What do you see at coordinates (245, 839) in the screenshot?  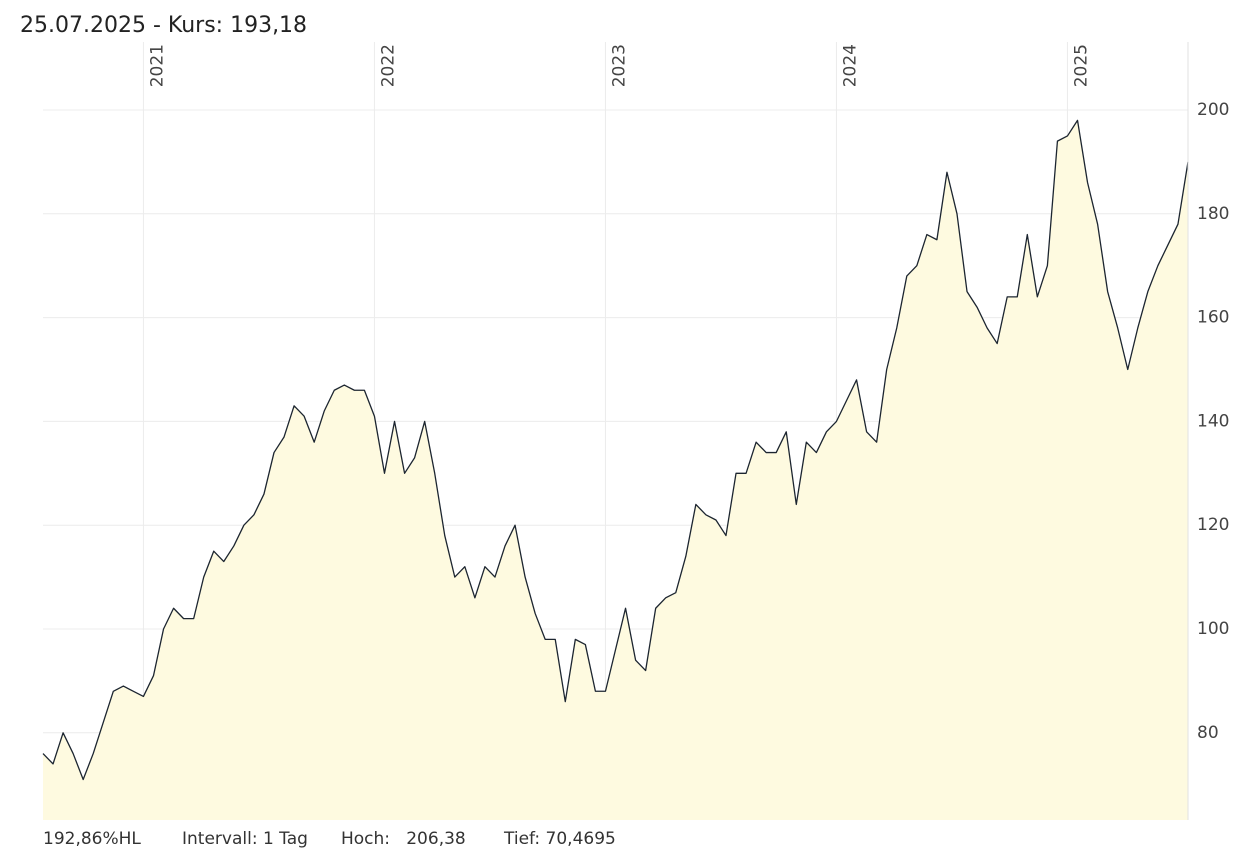 I see `footer-interval: Intervall: 1 Tag` at bounding box center [245, 839].